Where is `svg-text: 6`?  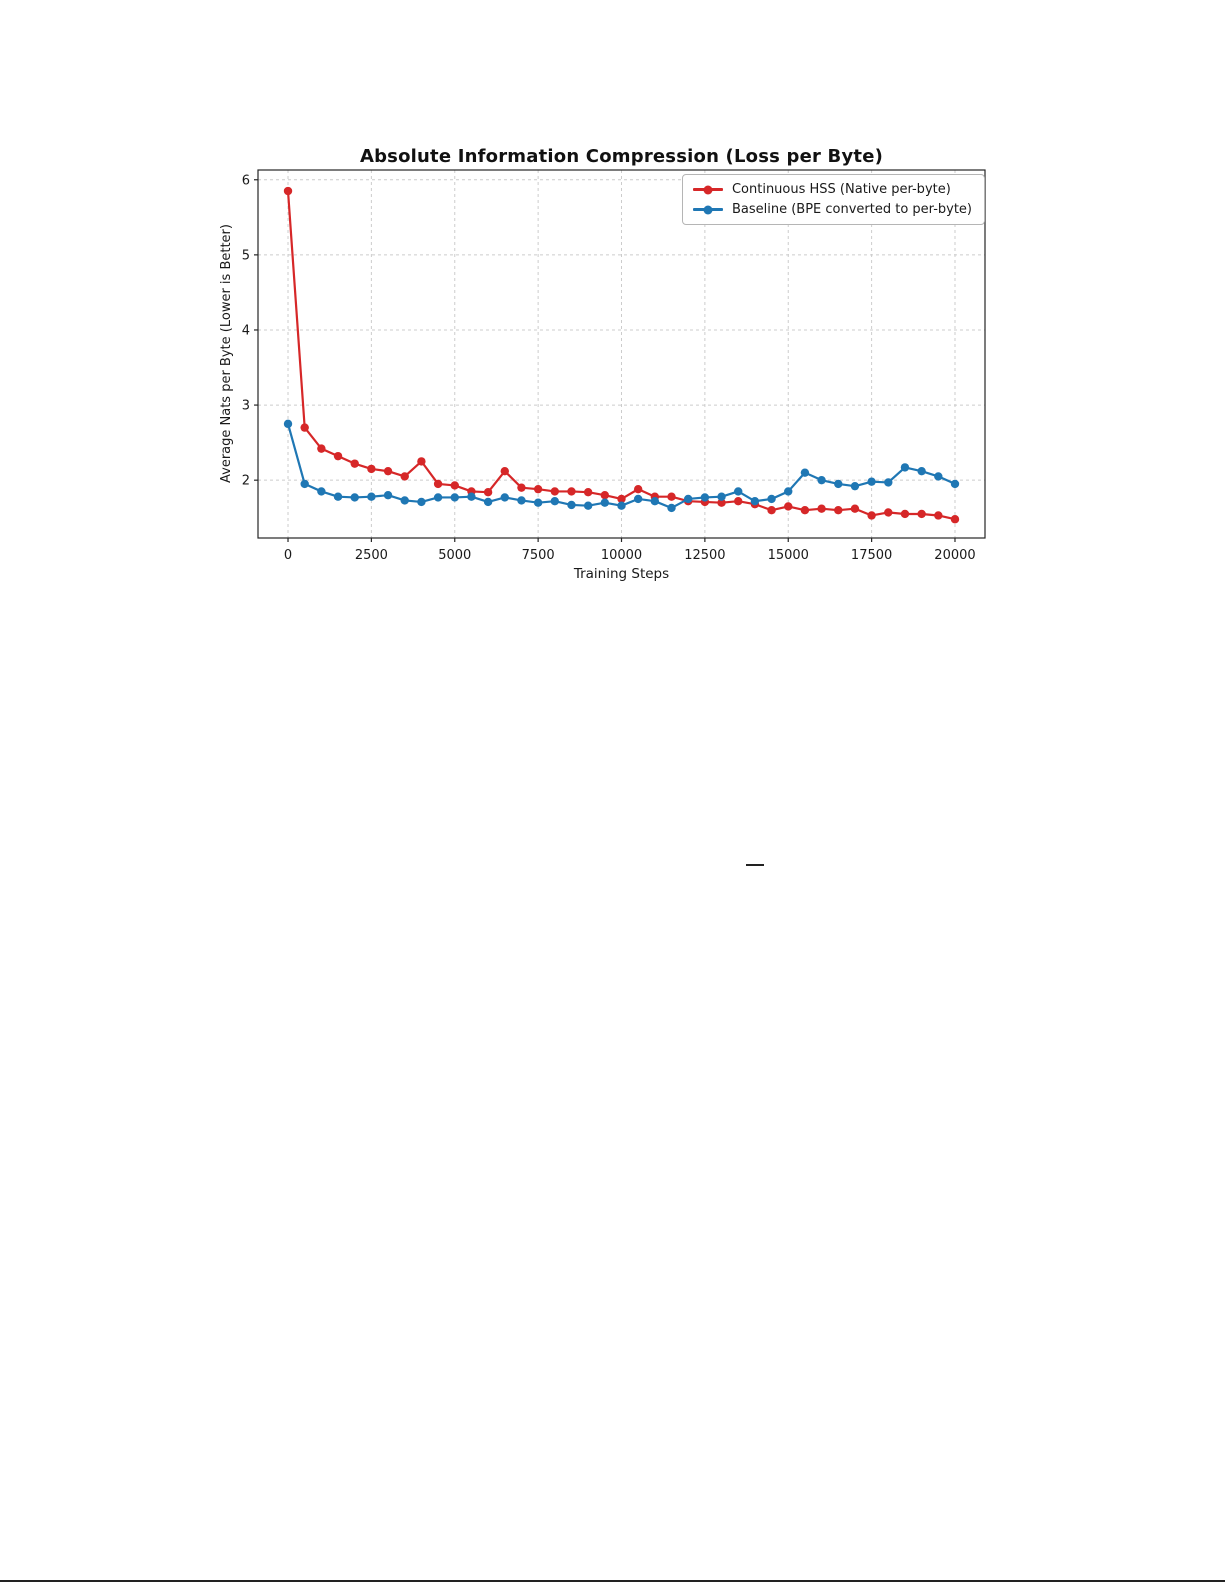
svg-text: 6 is located at coordinates (246, 180).